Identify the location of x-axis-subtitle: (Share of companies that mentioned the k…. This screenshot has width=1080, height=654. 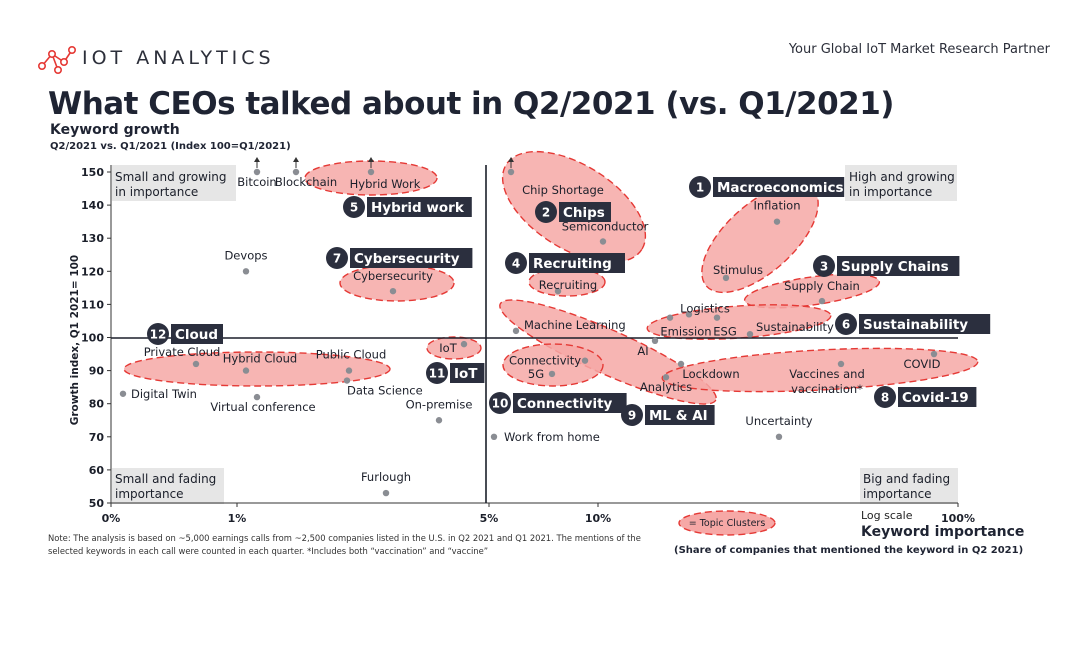
(849, 550).